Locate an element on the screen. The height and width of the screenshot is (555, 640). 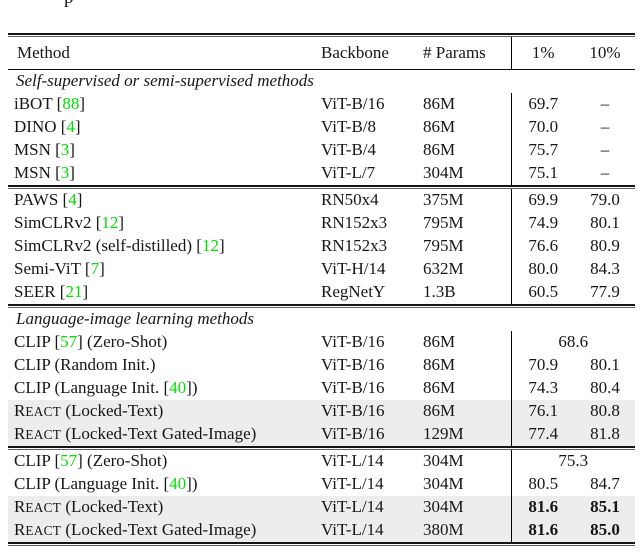
params-cell: 375M is located at coordinates (443, 199).